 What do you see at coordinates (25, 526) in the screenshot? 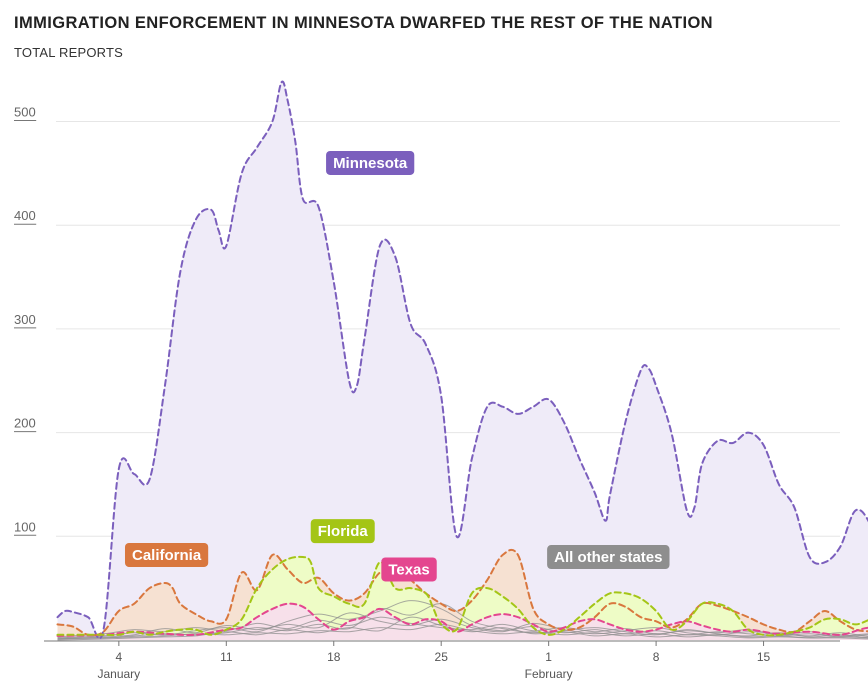
I see `y-tick-label: 100` at bounding box center [25, 526].